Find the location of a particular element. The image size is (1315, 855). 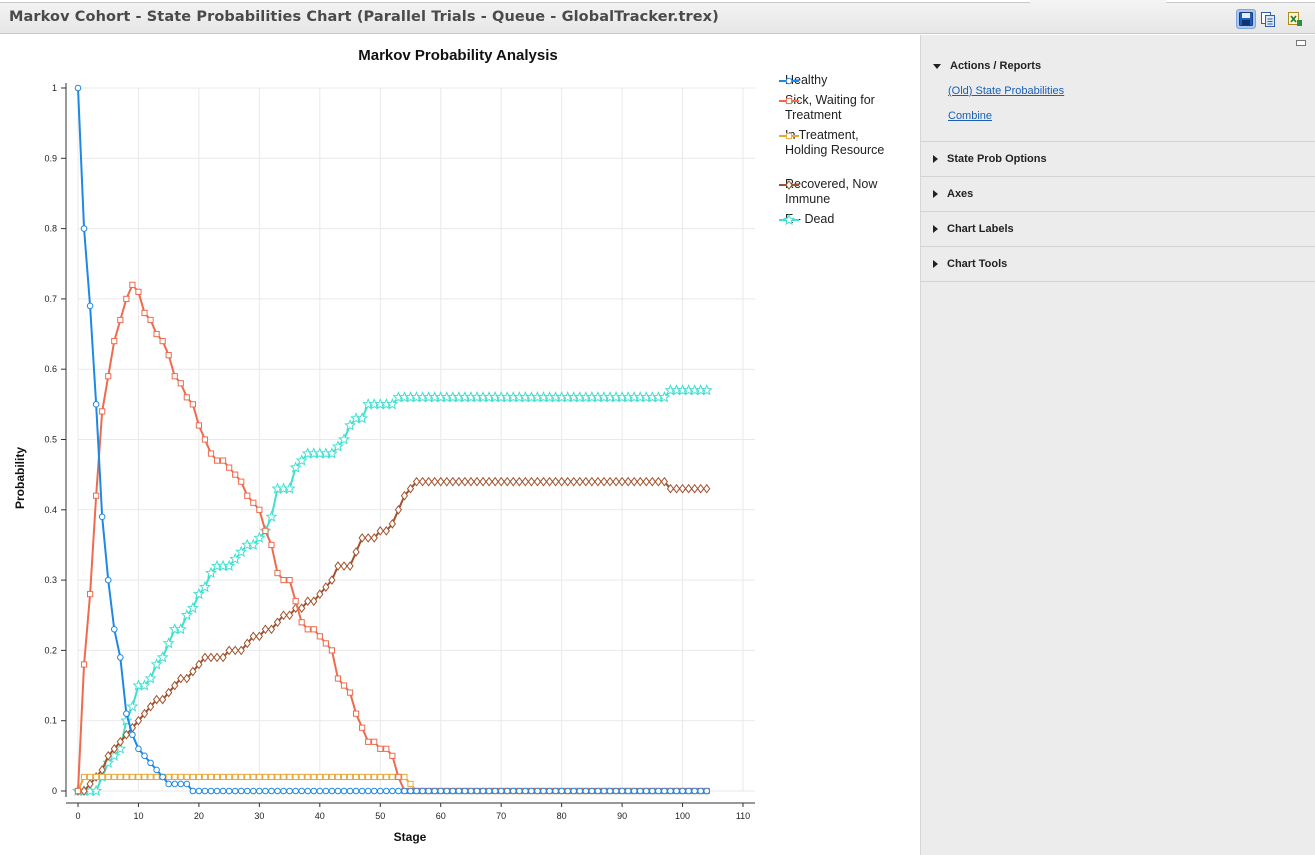

legend-label: Recovered, Now Immune is located at coordinates (831, 191).